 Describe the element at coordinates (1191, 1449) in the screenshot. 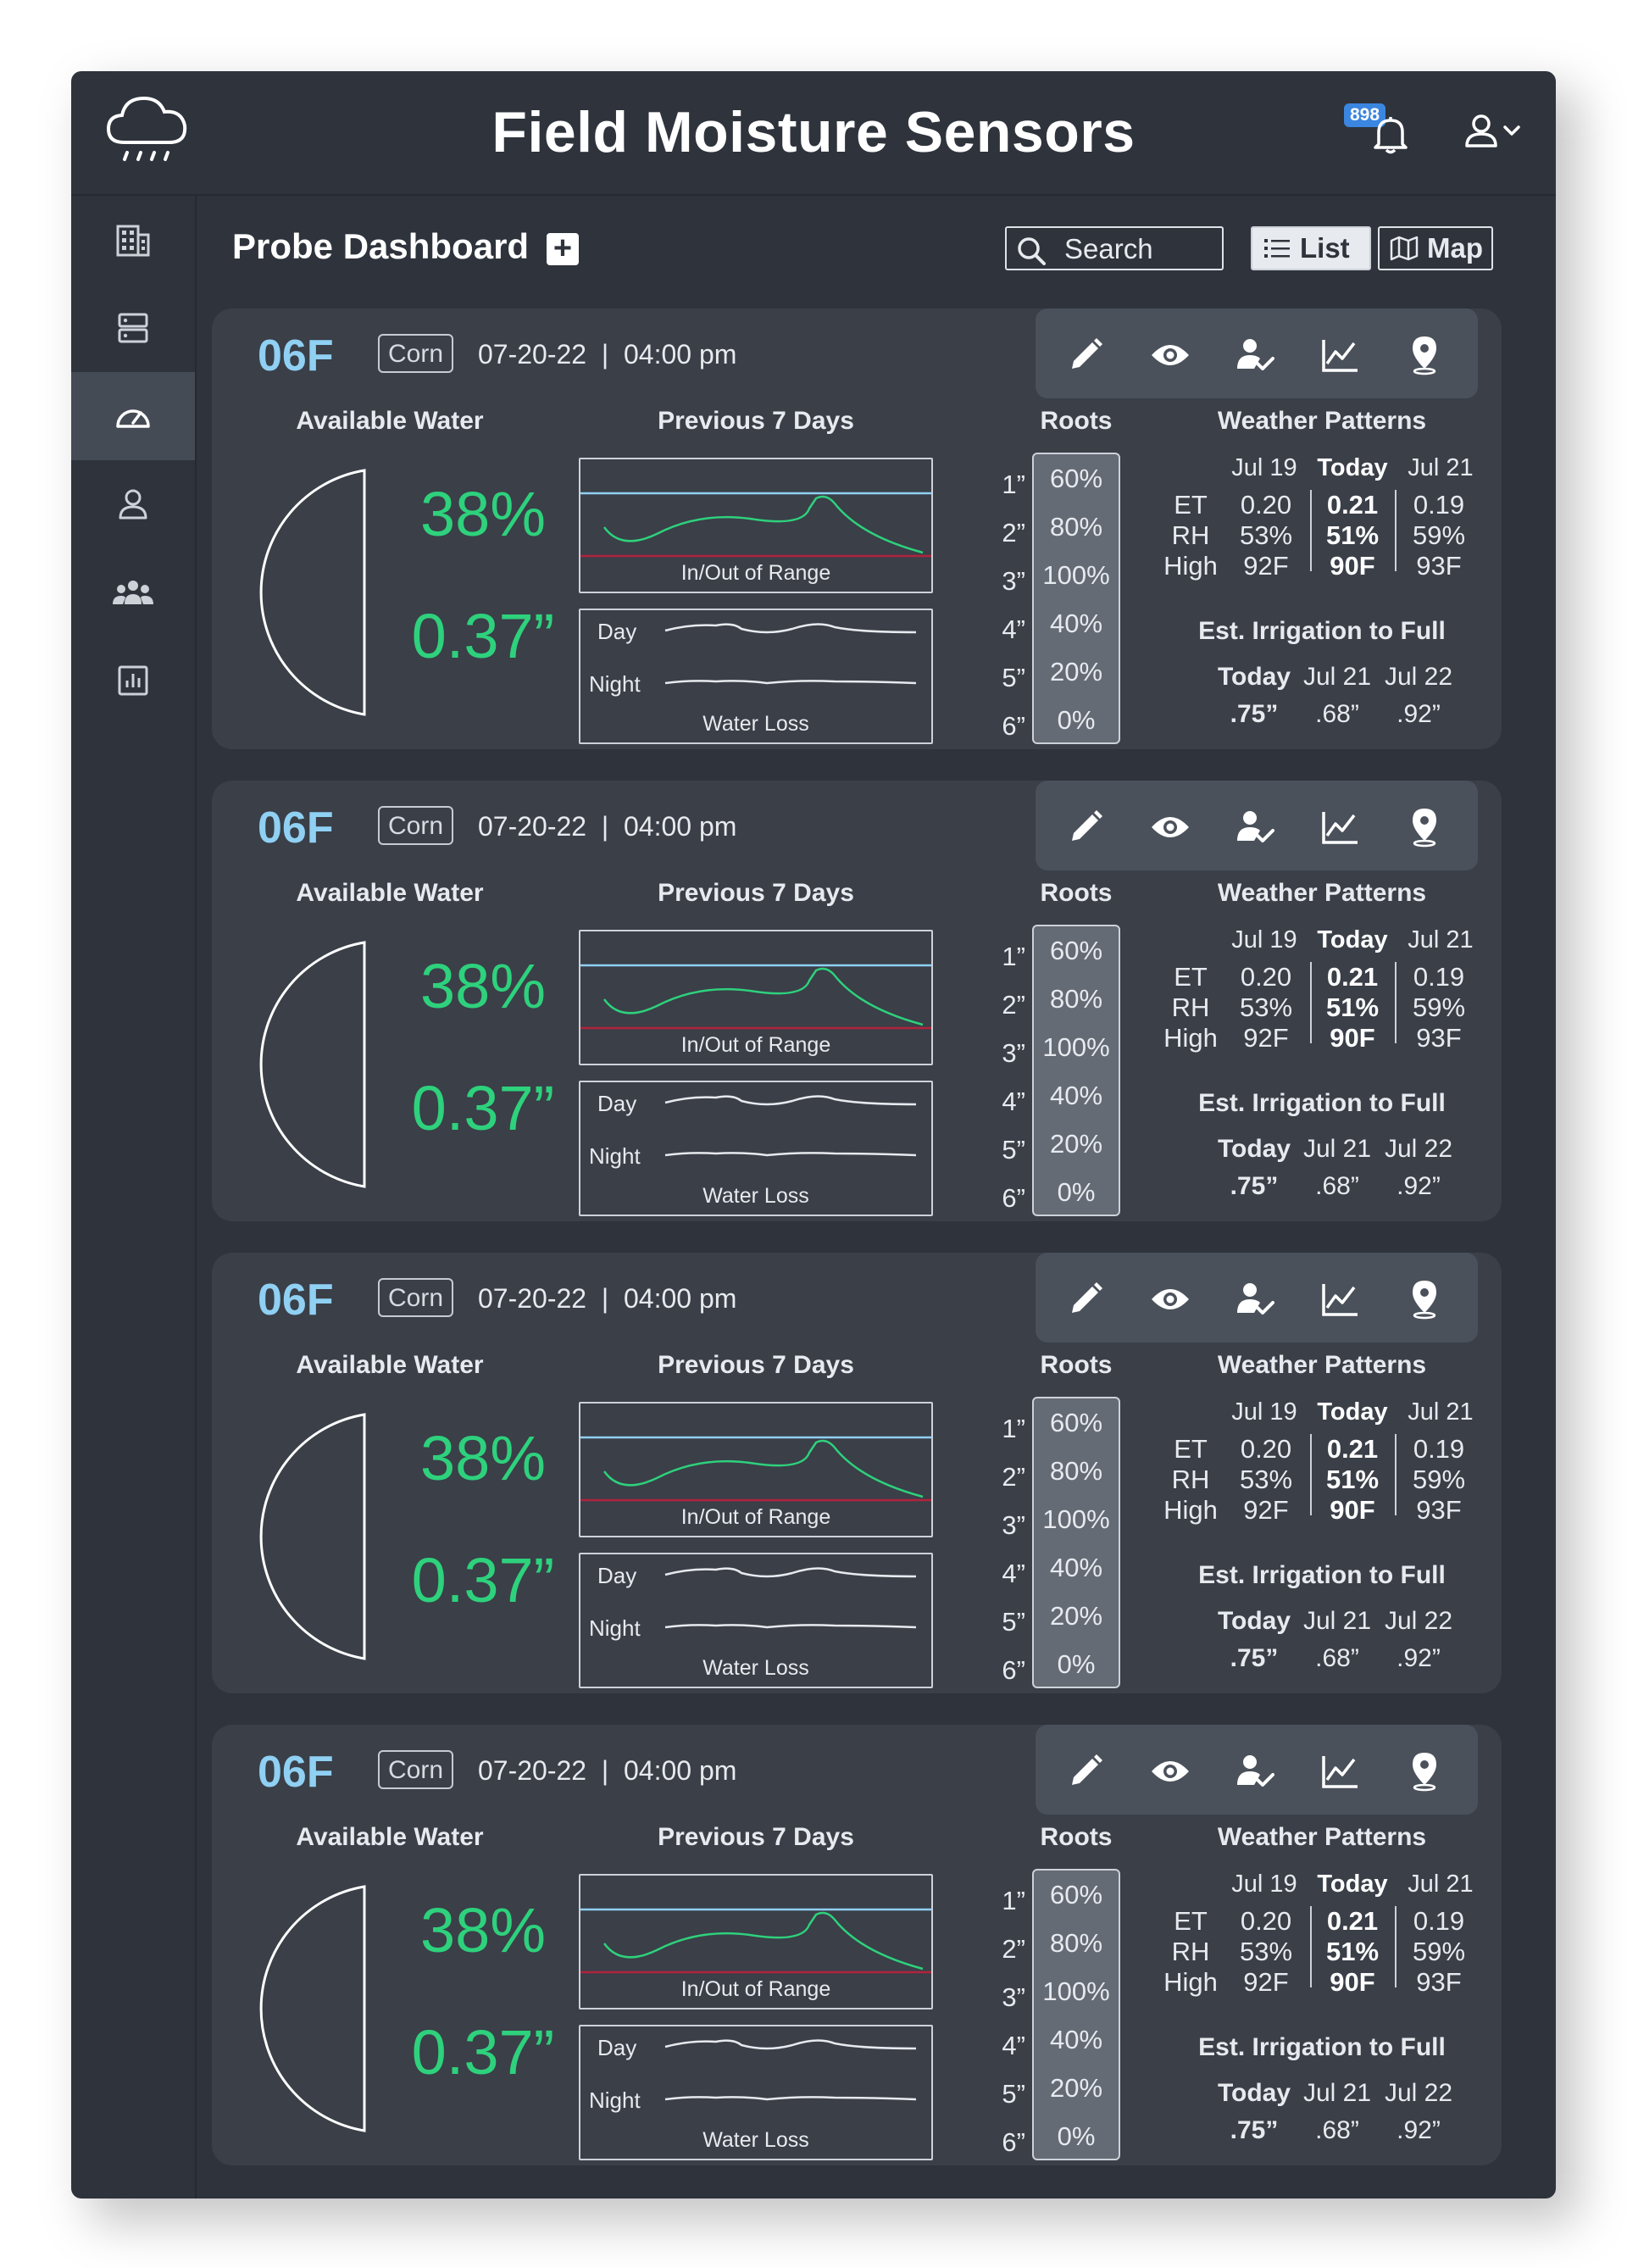

I see `weather-row-label: ET` at that location.